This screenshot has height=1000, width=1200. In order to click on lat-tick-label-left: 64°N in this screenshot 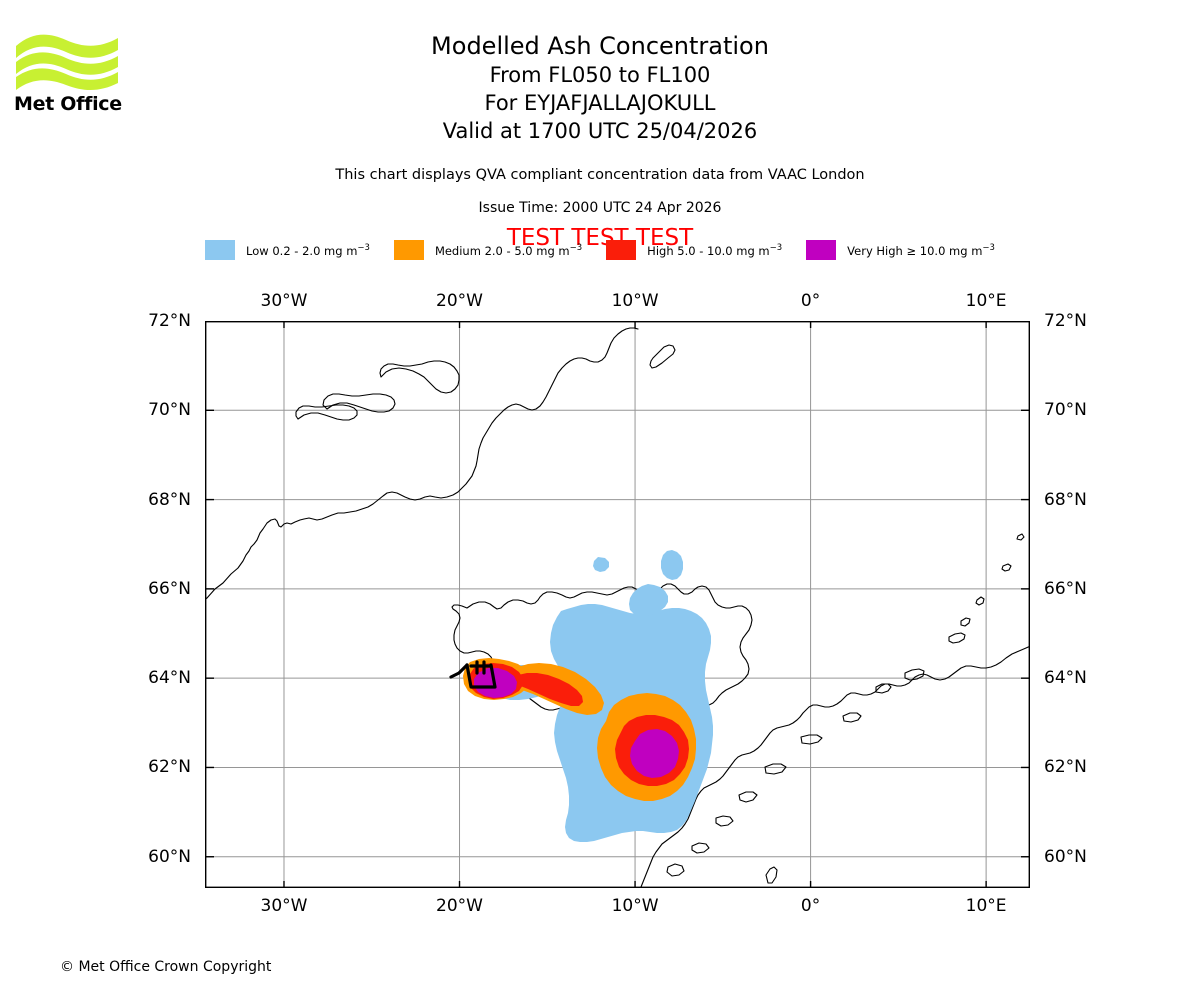, I will do `click(169, 678)`.